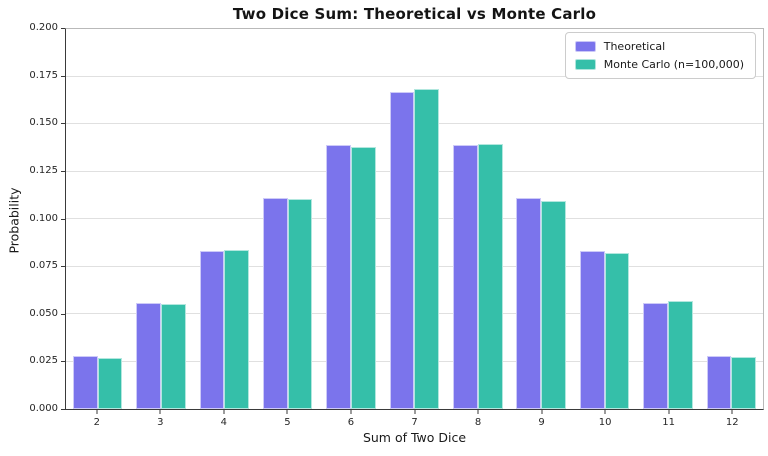 The image size is (768, 456). What do you see at coordinates (414, 14) in the screenshot?
I see `chart-title: Two Dice Sum: Theoretical vs Monte Carlo` at bounding box center [414, 14].